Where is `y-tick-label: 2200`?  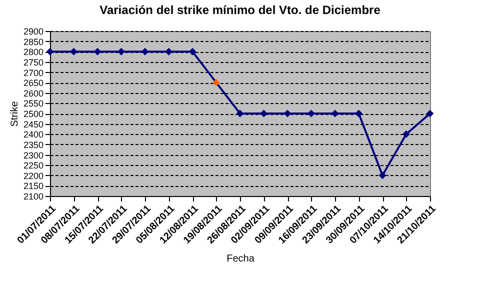 y-tick-label: 2200 is located at coordinates (33, 175).